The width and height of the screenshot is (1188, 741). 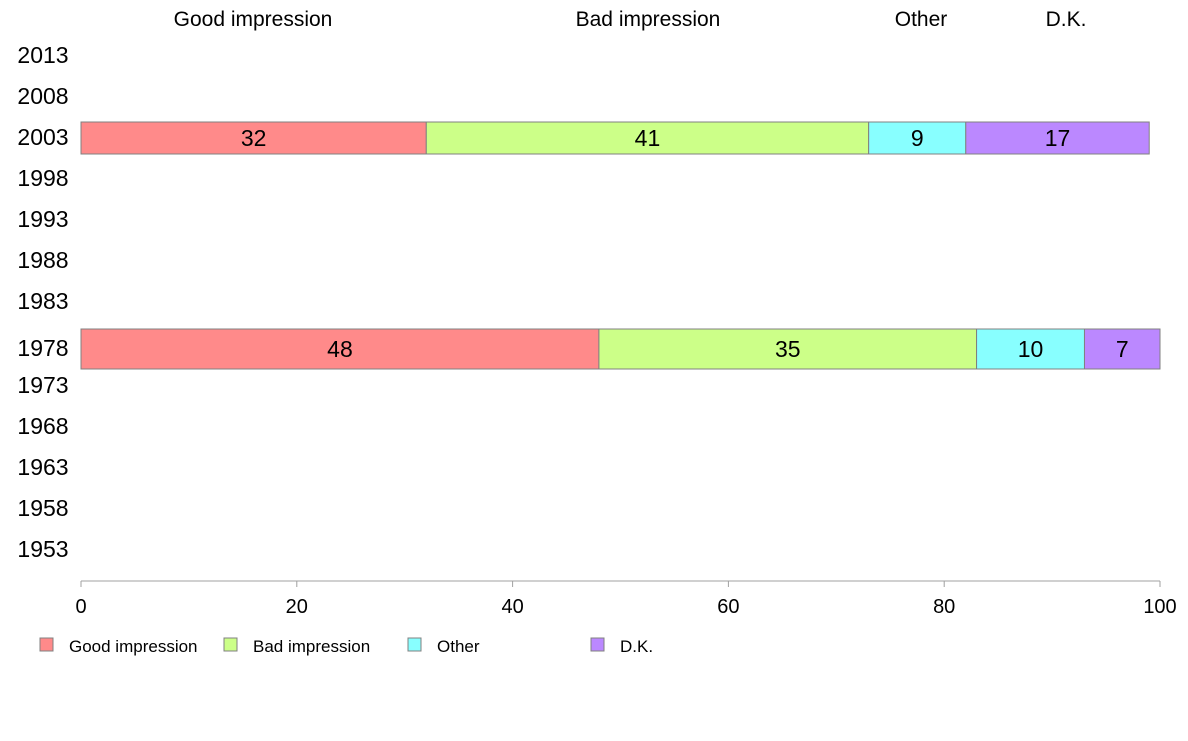 I want to click on x-tick-label-80: 80, so click(x=944, y=607).